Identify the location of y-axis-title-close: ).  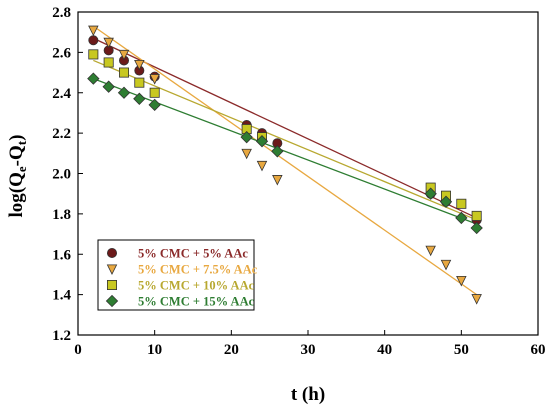
(16, 138).